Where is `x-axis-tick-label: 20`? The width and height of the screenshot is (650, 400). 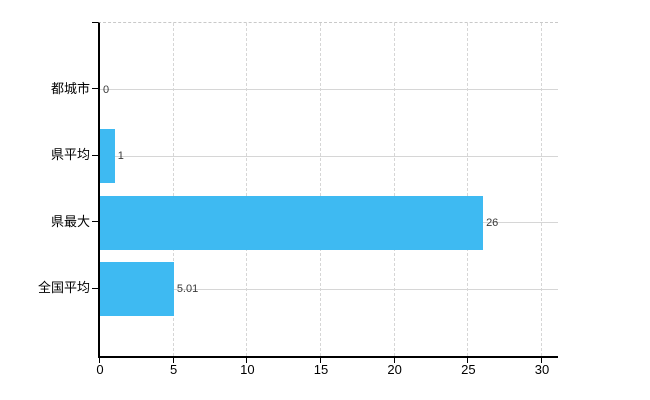
x-axis-tick-label: 20 is located at coordinates (394, 369).